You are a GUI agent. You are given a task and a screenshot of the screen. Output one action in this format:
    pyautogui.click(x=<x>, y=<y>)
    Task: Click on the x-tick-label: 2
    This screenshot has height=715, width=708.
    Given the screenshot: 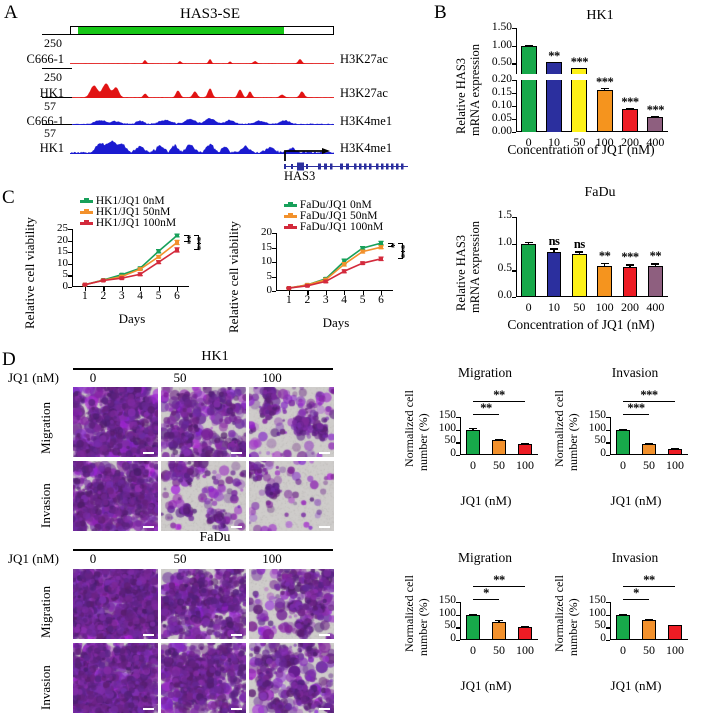 What is the action you would take?
    pyautogui.click(x=307, y=300)
    